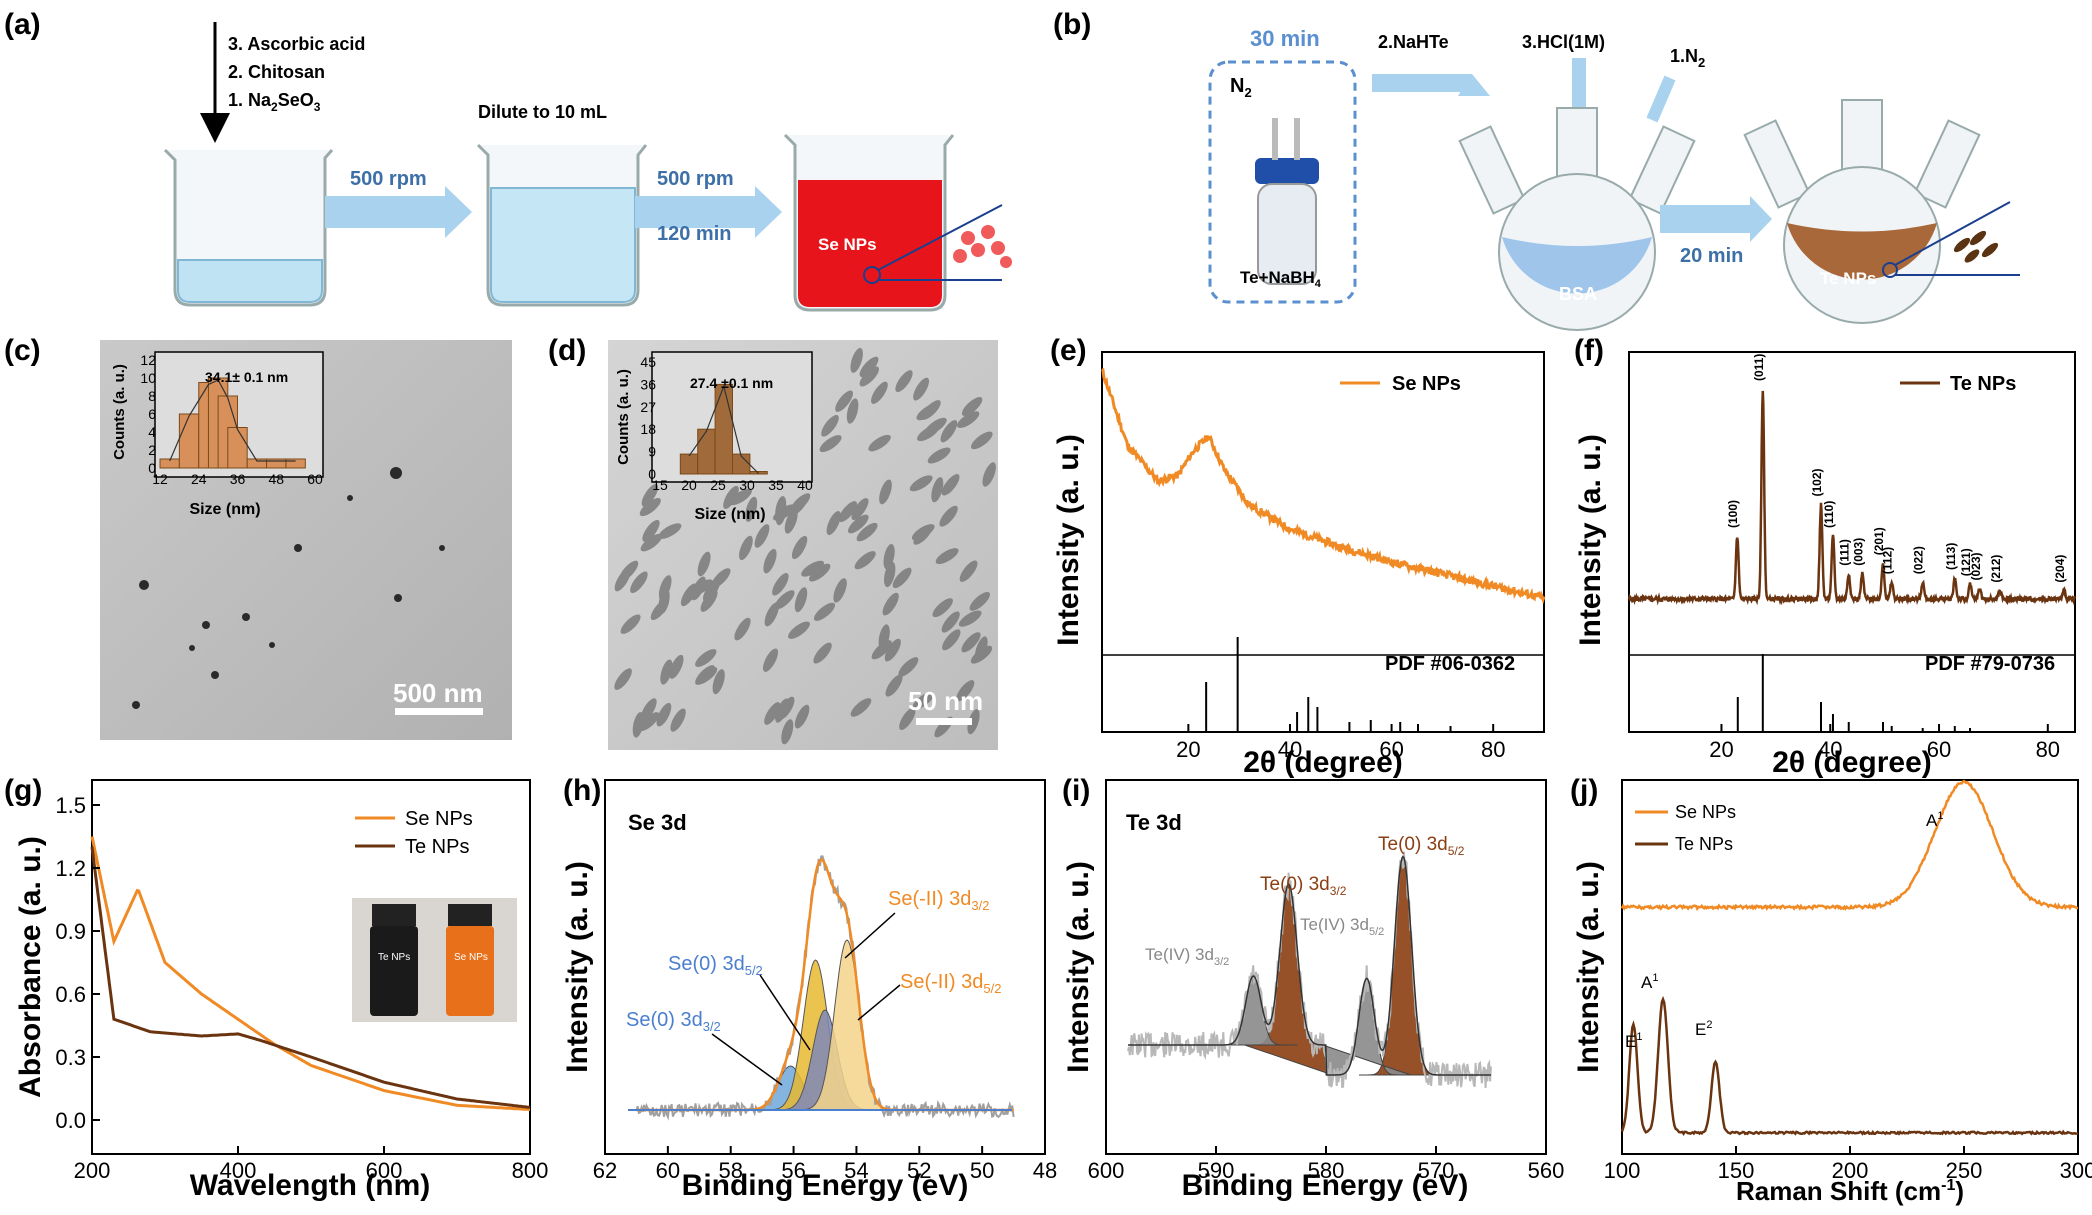  Describe the element at coordinates (1241, 87) in the screenshot. I see `svg-text: N2` at that location.